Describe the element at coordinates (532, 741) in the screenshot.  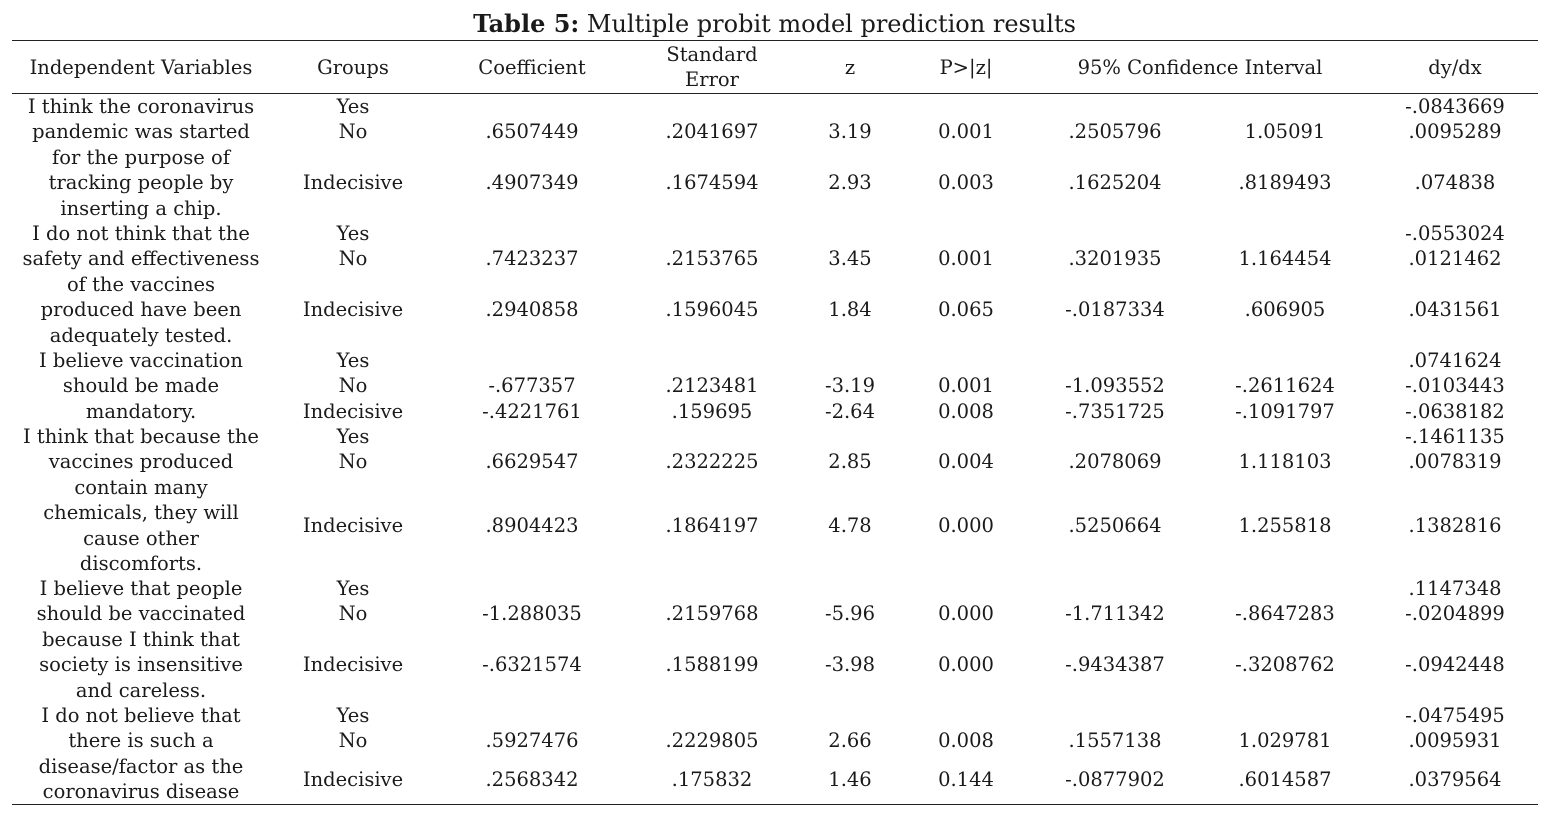
I see `cell-coef: .5927476` at that location.